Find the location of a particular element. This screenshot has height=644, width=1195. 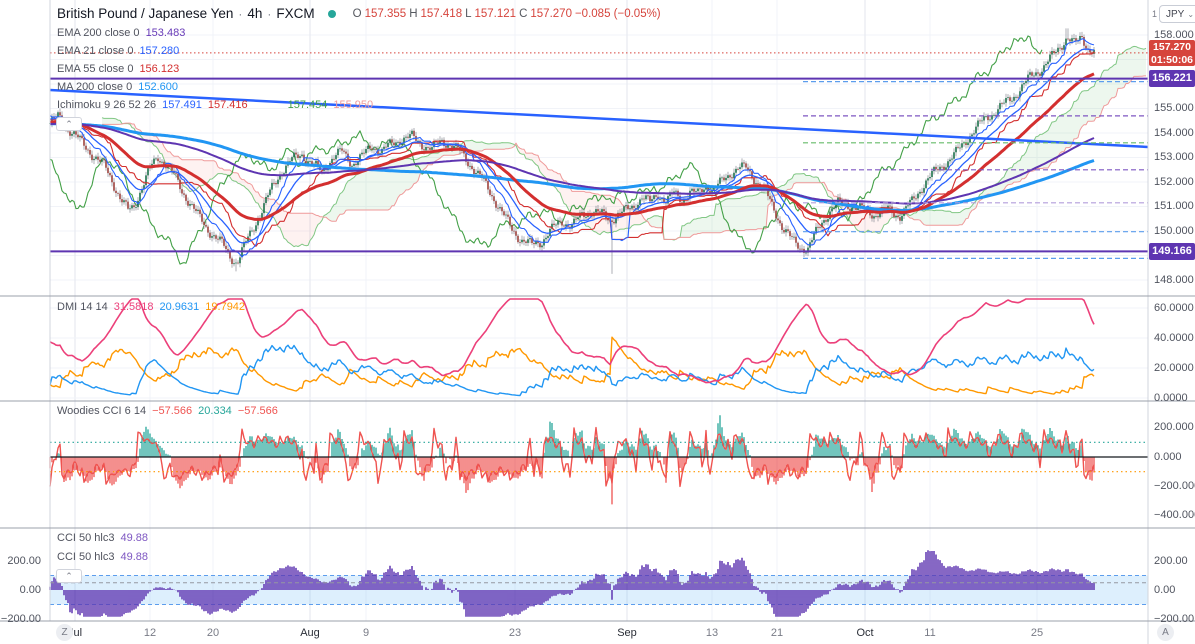

time-axis-label: 25 is located at coordinates (1037, 633).